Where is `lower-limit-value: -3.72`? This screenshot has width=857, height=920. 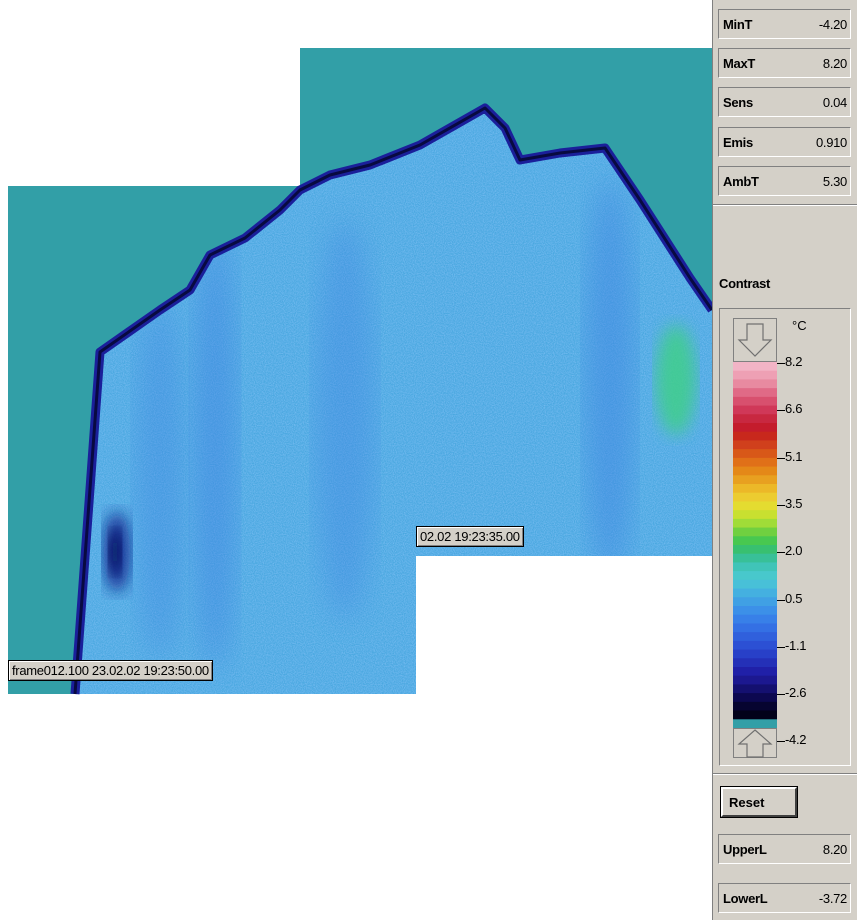
lower-limit-value: -3.72 is located at coordinates (832, 898).